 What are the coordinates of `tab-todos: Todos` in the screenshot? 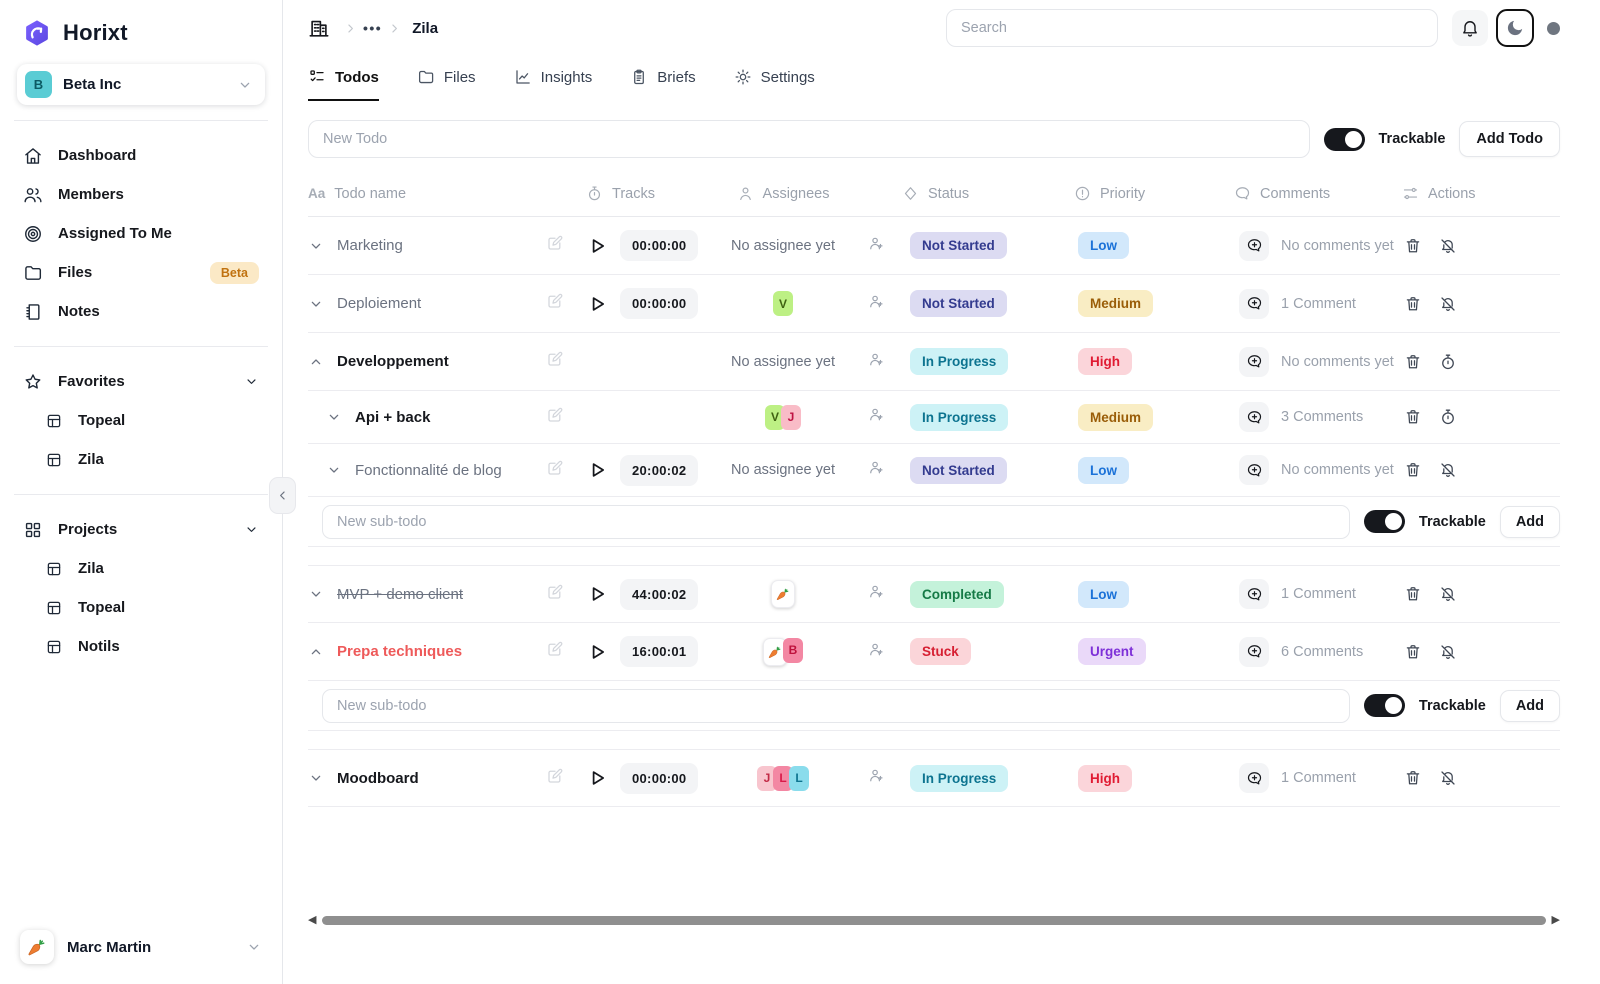 It's located at (343, 84).